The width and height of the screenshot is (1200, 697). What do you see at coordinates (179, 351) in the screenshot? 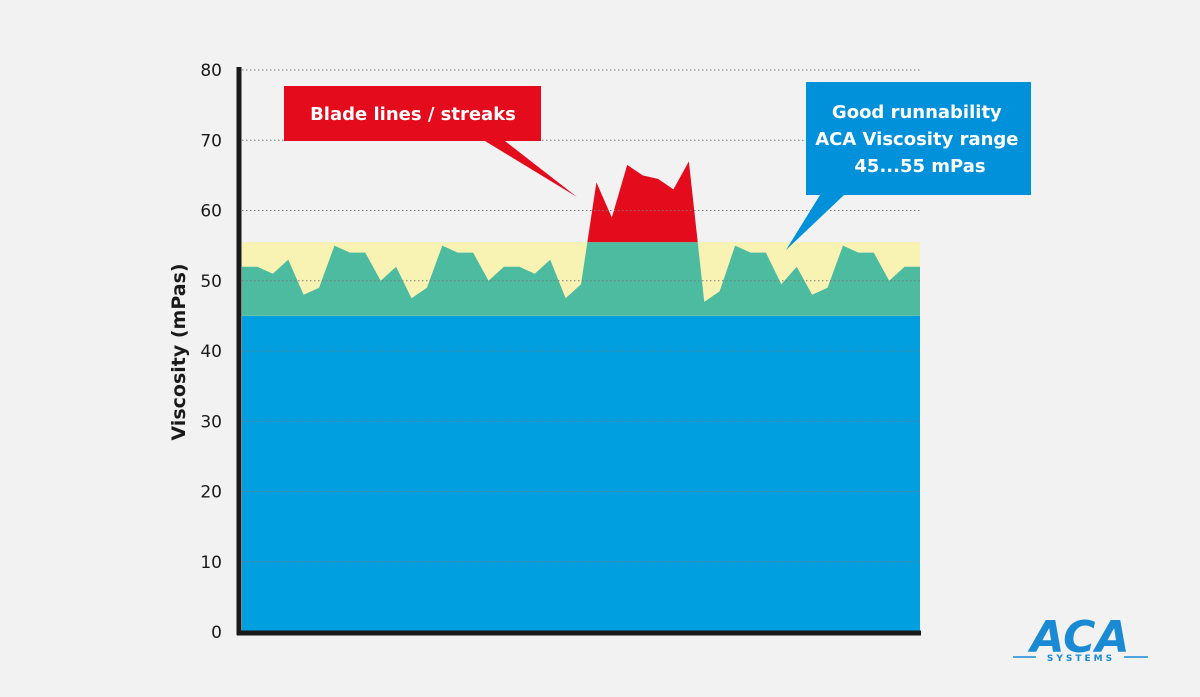
I see `y-axis-label: Viscosity (mPas)` at bounding box center [179, 351].